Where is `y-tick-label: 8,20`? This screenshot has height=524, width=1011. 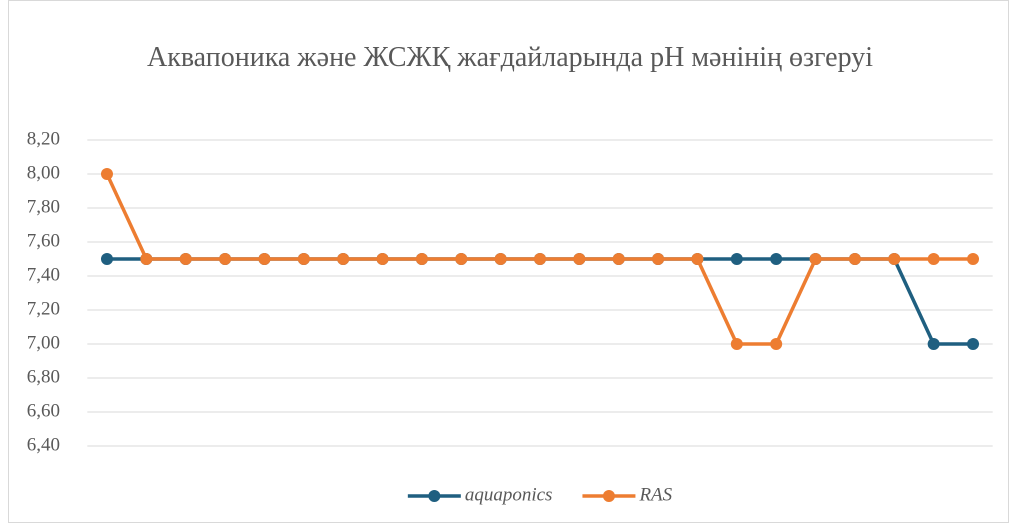
y-tick-label: 8,20 is located at coordinates (43, 138).